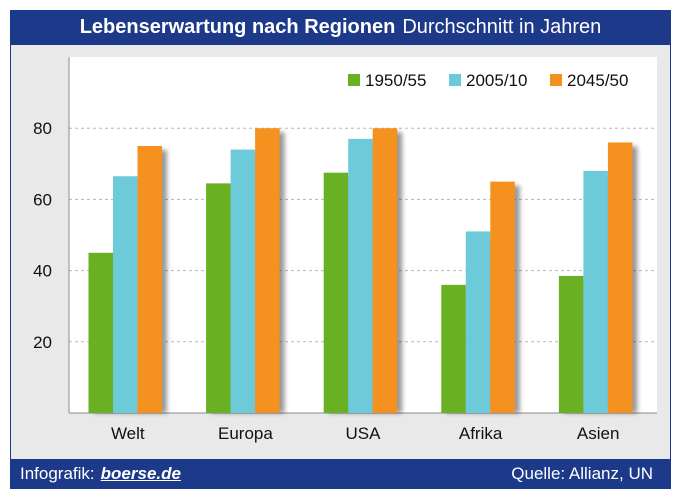 The height and width of the screenshot is (499, 681). Describe the element at coordinates (597, 80) in the screenshot. I see `legend-label: 2045/50` at that location.